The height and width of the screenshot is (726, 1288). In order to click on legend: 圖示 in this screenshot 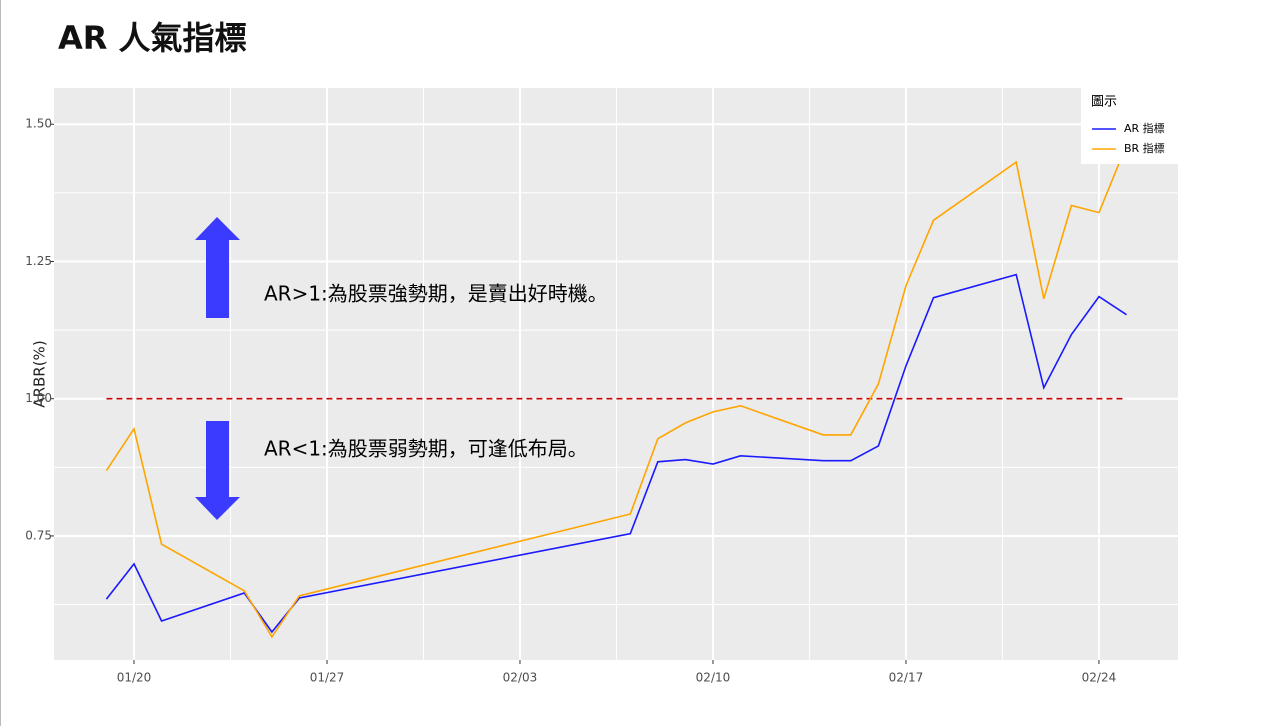, I will do `click(1129, 126)`.